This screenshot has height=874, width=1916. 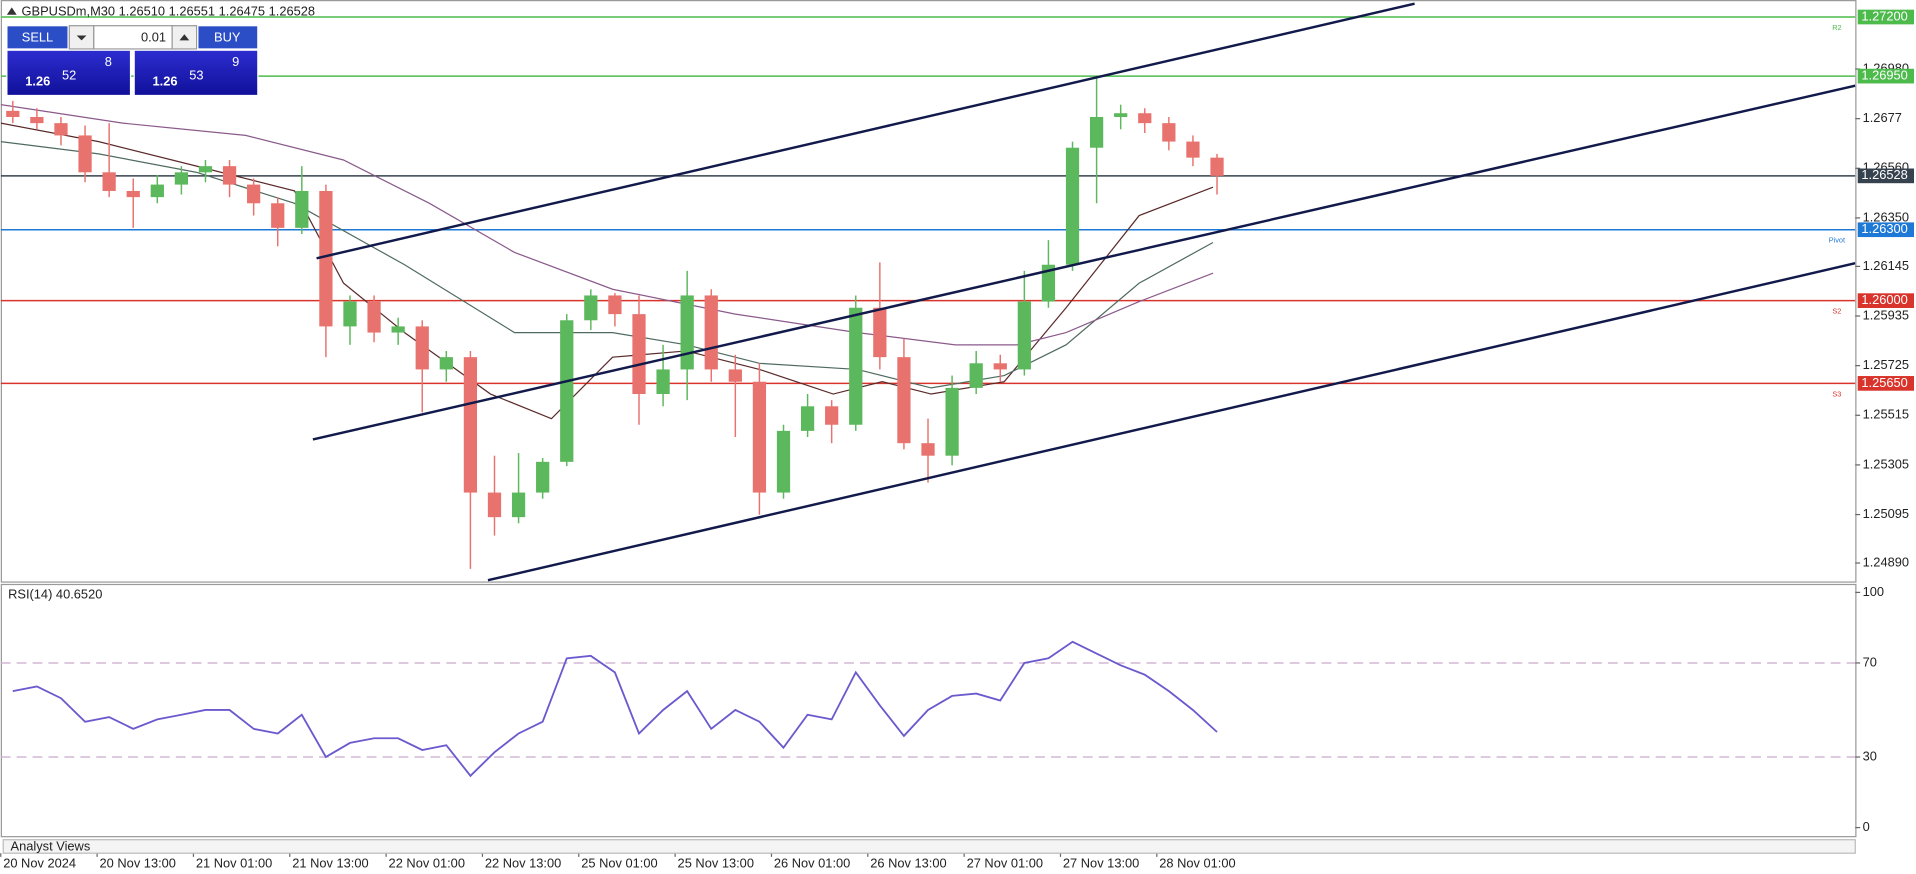 What do you see at coordinates (523, 863) in the screenshot?
I see `x-tick-label: 22 Nov 13:00` at bounding box center [523, 863].